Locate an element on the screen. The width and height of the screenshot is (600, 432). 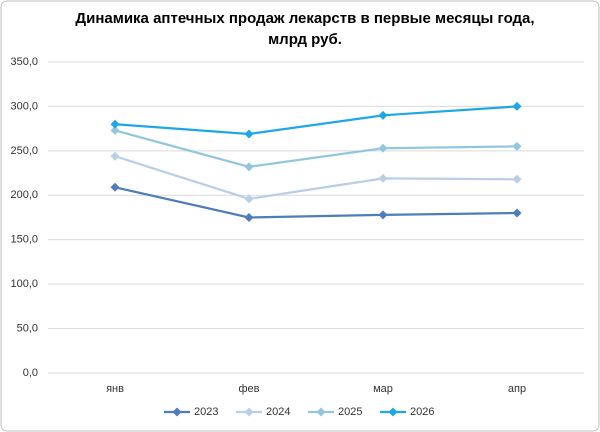
y-tick-label: 0,0 is located at coordinates (30, 373).